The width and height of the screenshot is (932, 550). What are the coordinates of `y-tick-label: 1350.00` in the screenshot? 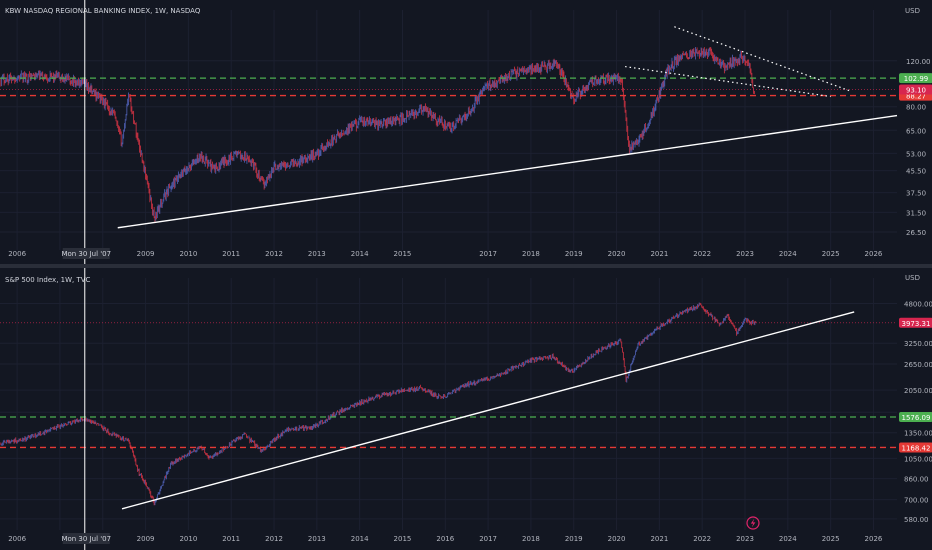 It's located at (918, 434).